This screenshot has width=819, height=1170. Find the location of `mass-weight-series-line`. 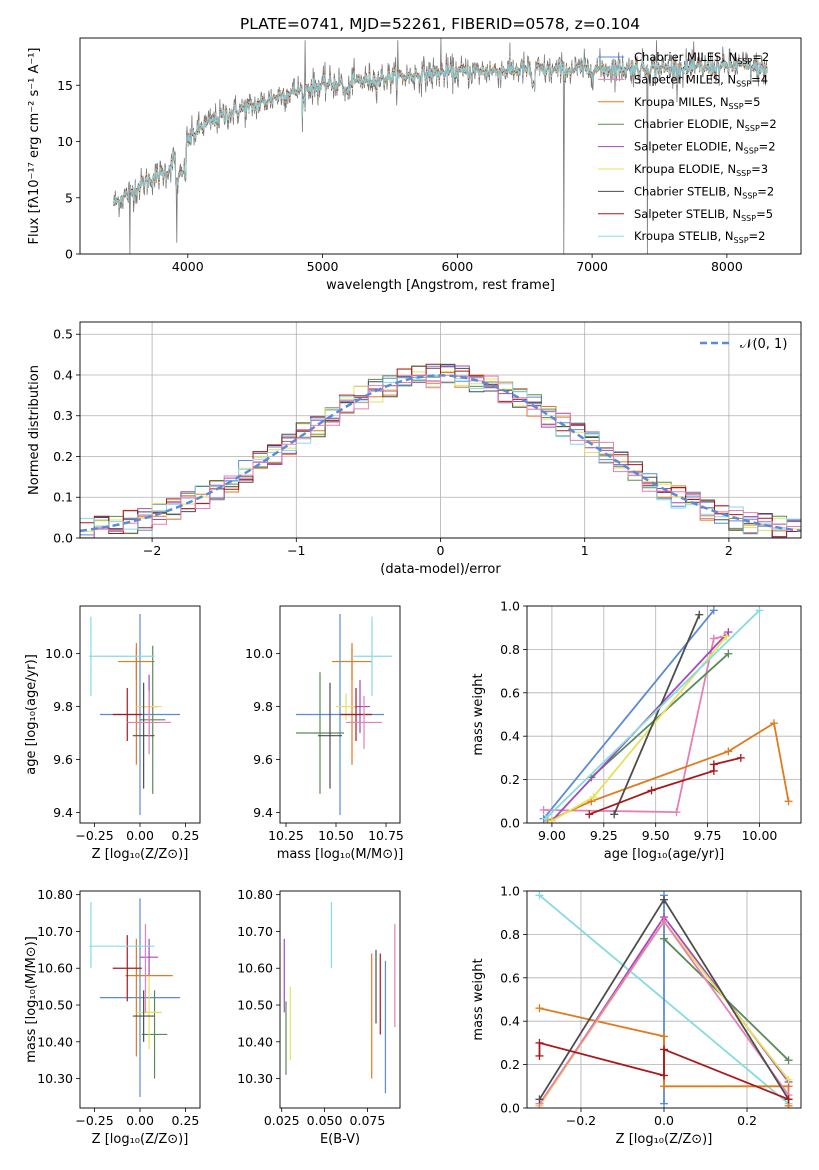

mass-weight-series-line is located at coordinates (653, 714).